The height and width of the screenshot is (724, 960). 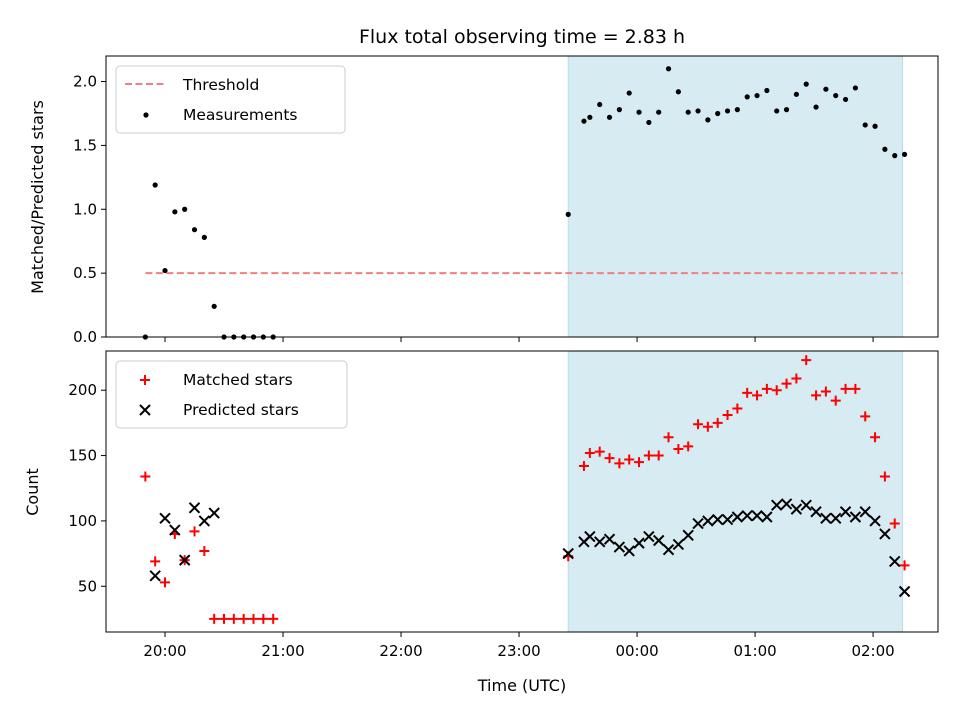 What do you see at coordinates (241, 410) in the screenshot?
I see `legend-predicted-label: Predicted stars` at bounding box center [241, 410].